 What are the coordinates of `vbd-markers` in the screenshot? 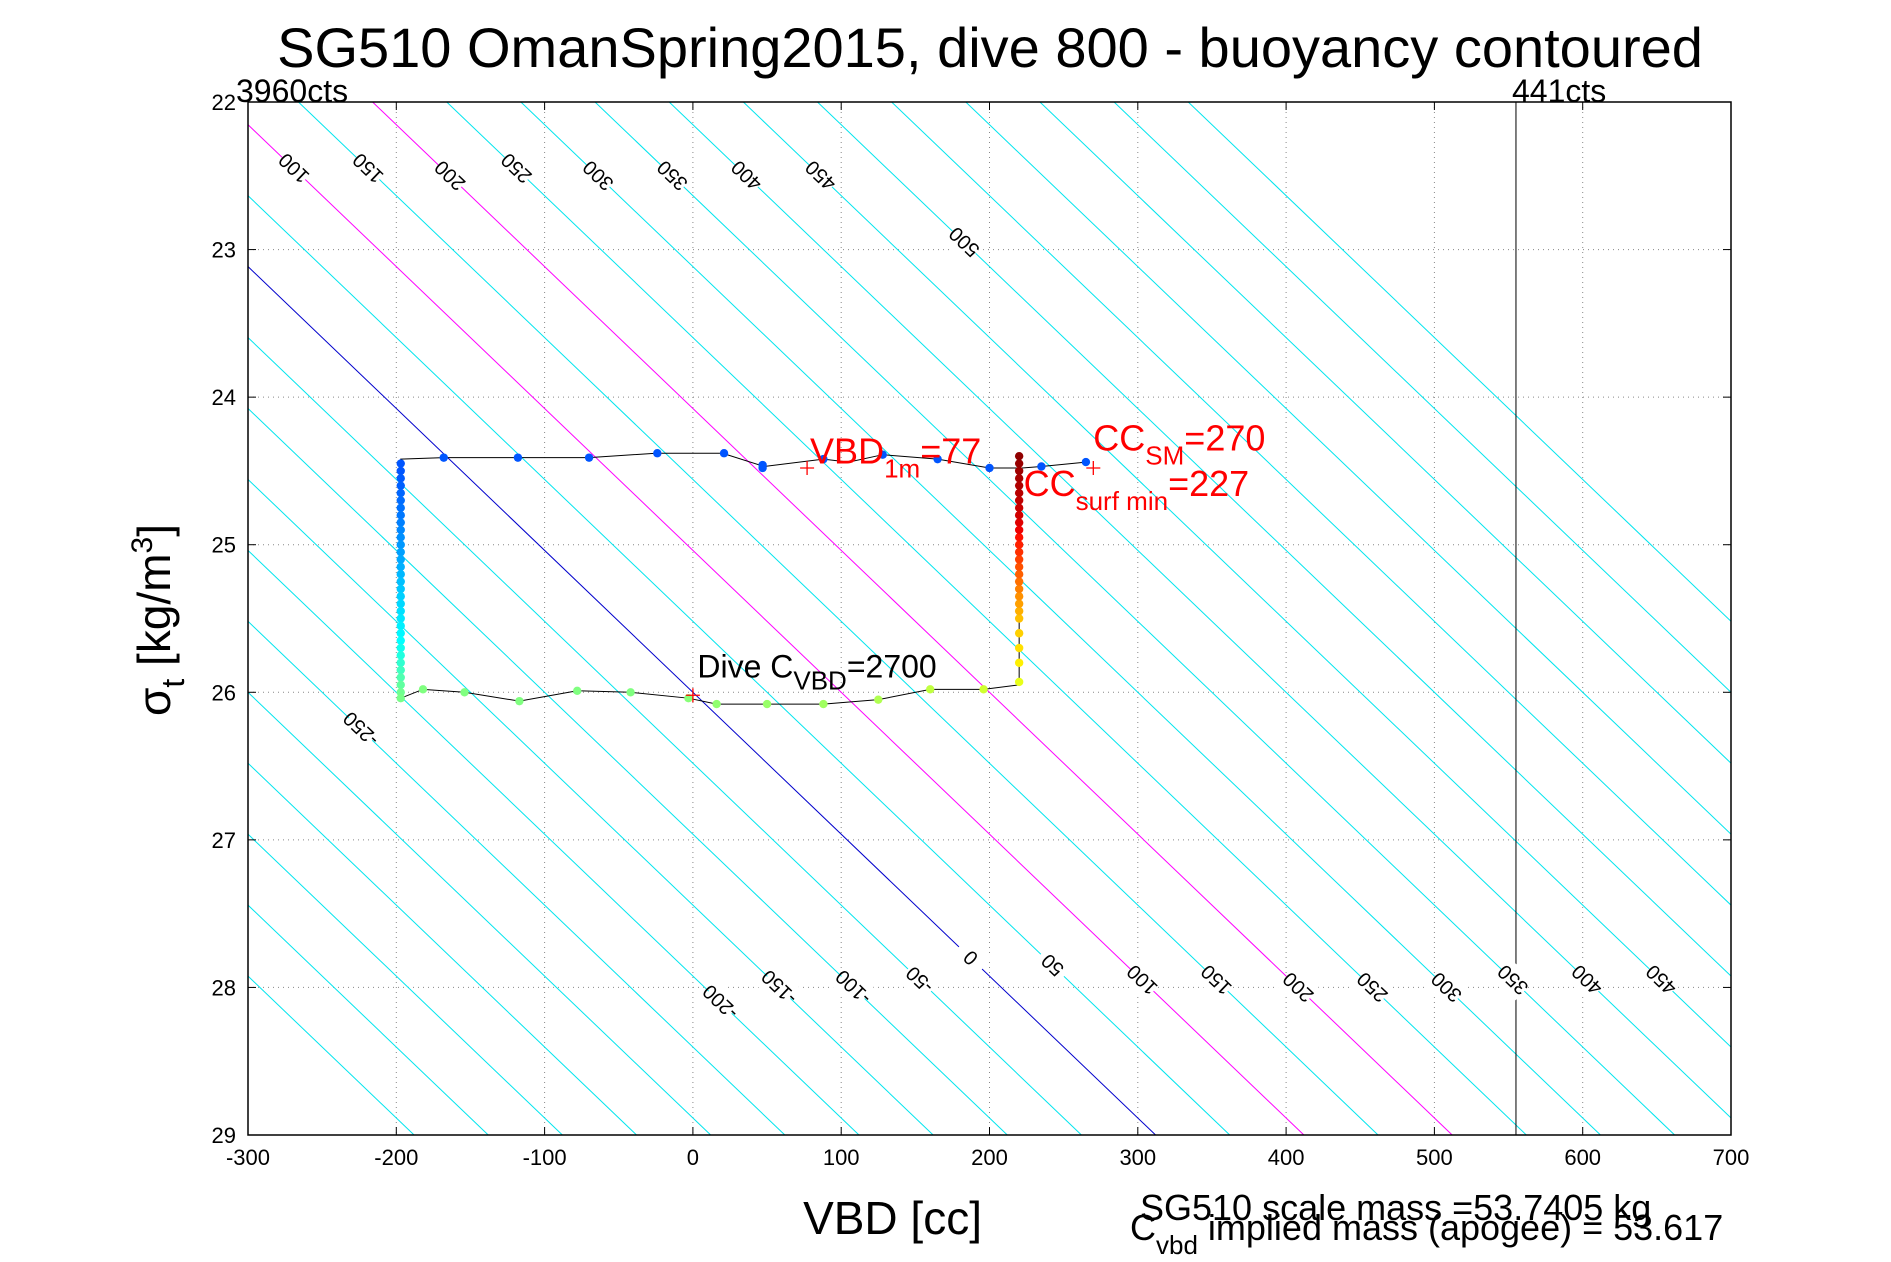 It's located at (893, 581).